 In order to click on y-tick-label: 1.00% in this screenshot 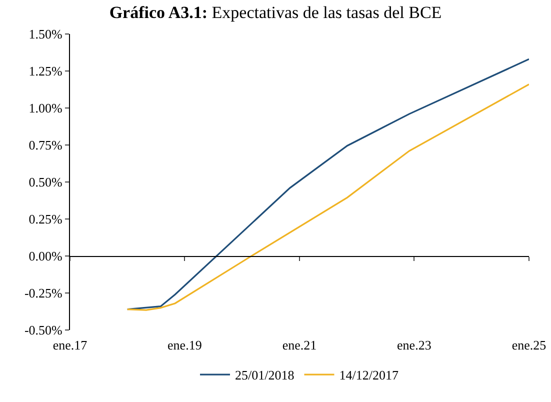, I will do `click(45, 108)`.